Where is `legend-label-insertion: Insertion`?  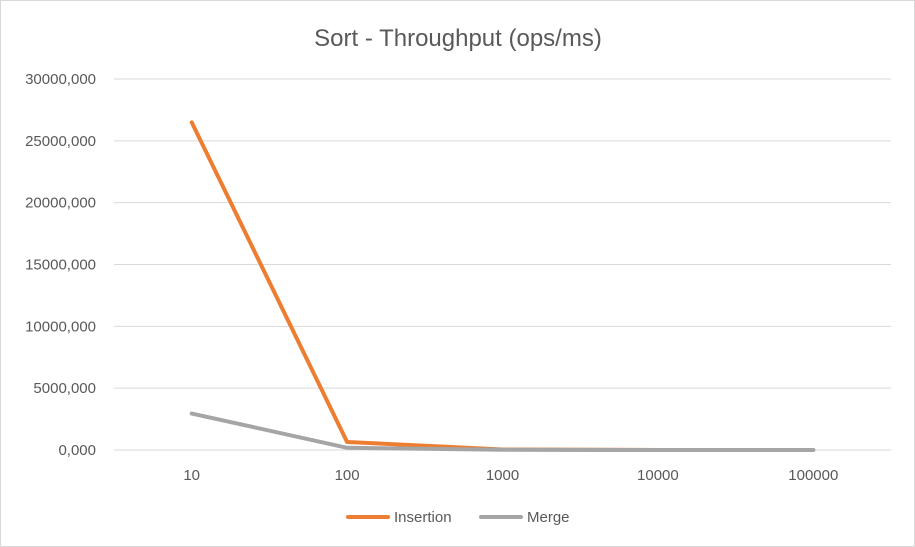
legend-label-insertion: Insertion is located at coordinates (423, 517).